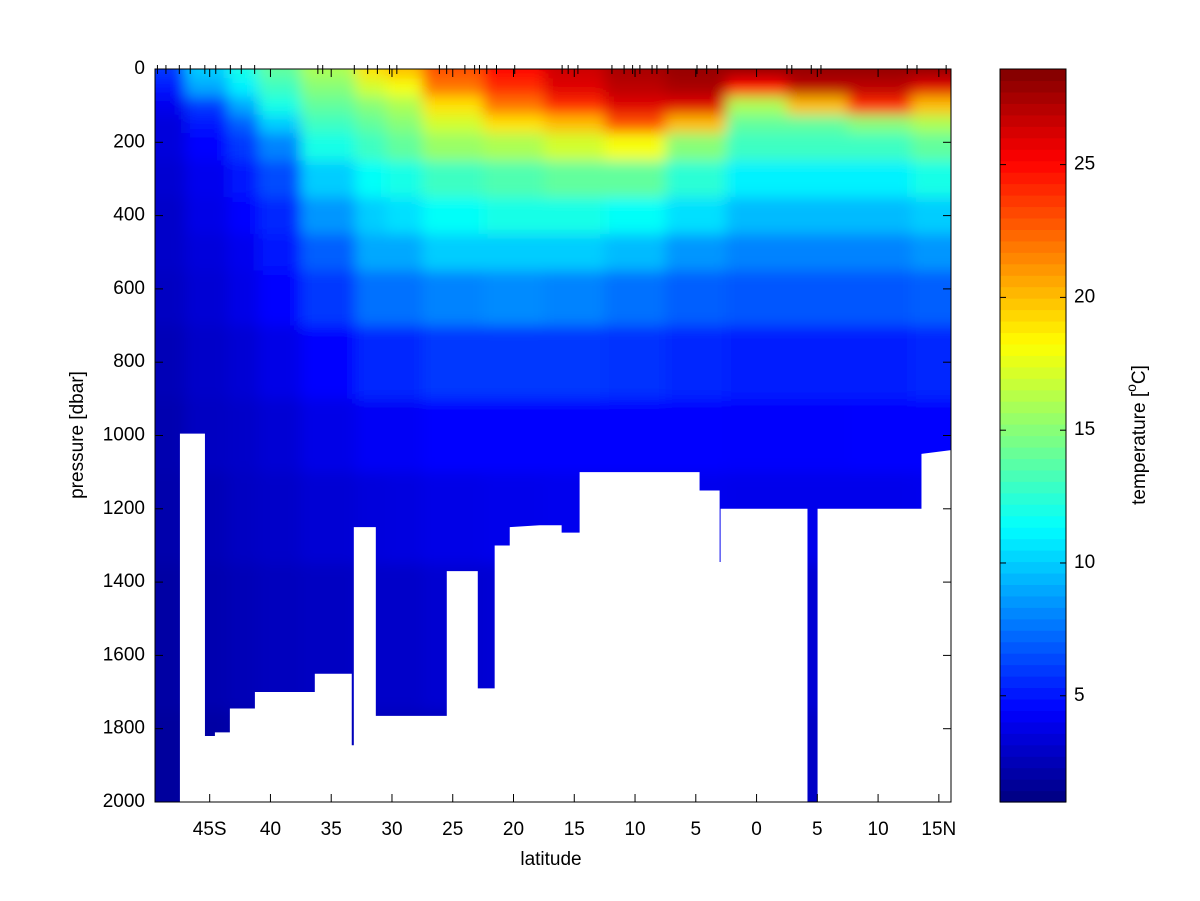 Image resolution: width=1200 pixels, height=901 pixels. What do you see at coordinates (1131, 388) in the screenshot?
I see `label-superscript: o` at bounding box center [1131, 388].